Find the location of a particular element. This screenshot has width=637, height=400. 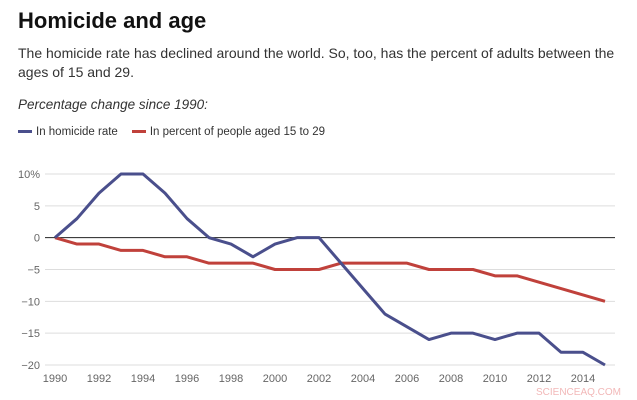

x-tick-label: 2000 is located at coordinates (275, 379).